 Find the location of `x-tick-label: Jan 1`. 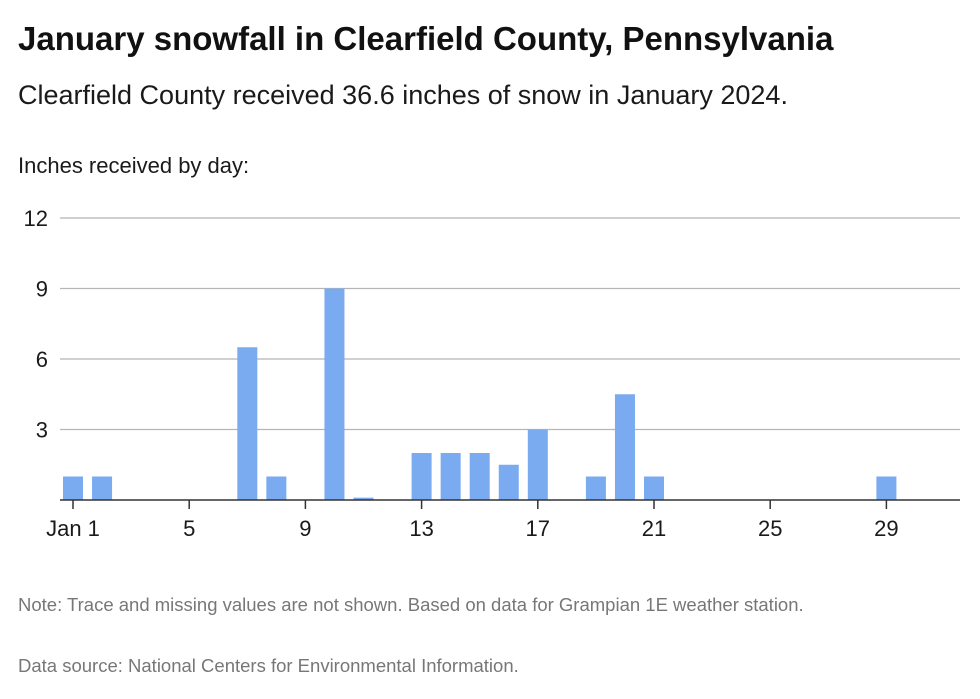

x-tick-label: Jan 1 is located at coordinates (73, 528).